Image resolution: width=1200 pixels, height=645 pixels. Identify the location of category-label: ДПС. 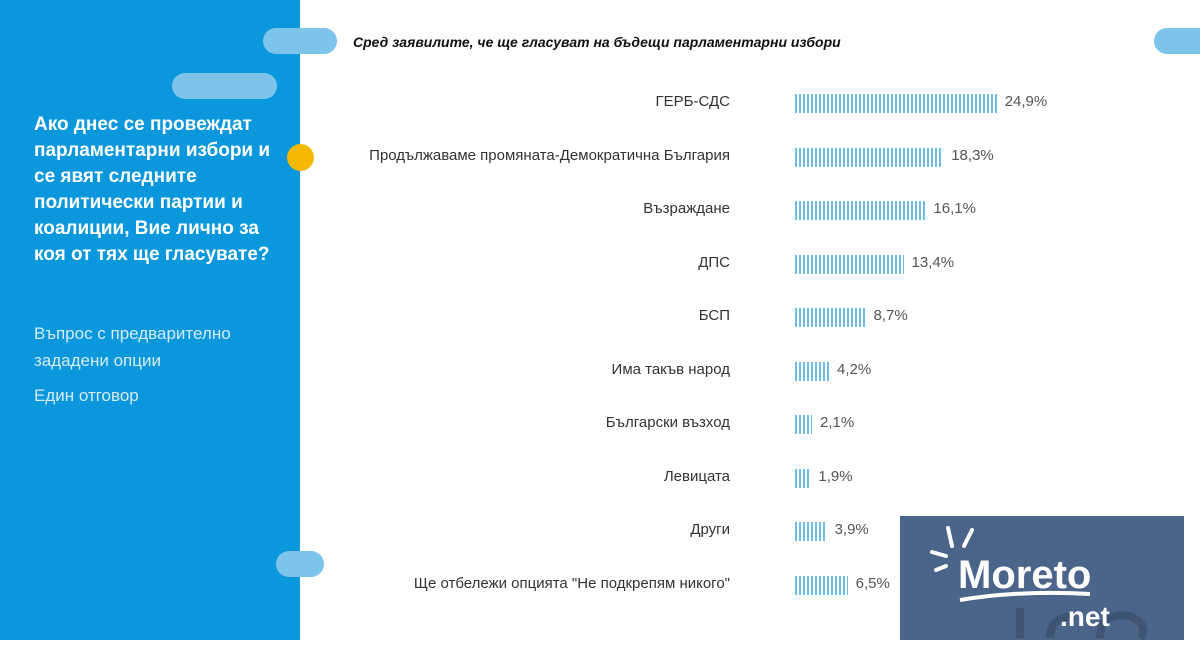
(714, 262).